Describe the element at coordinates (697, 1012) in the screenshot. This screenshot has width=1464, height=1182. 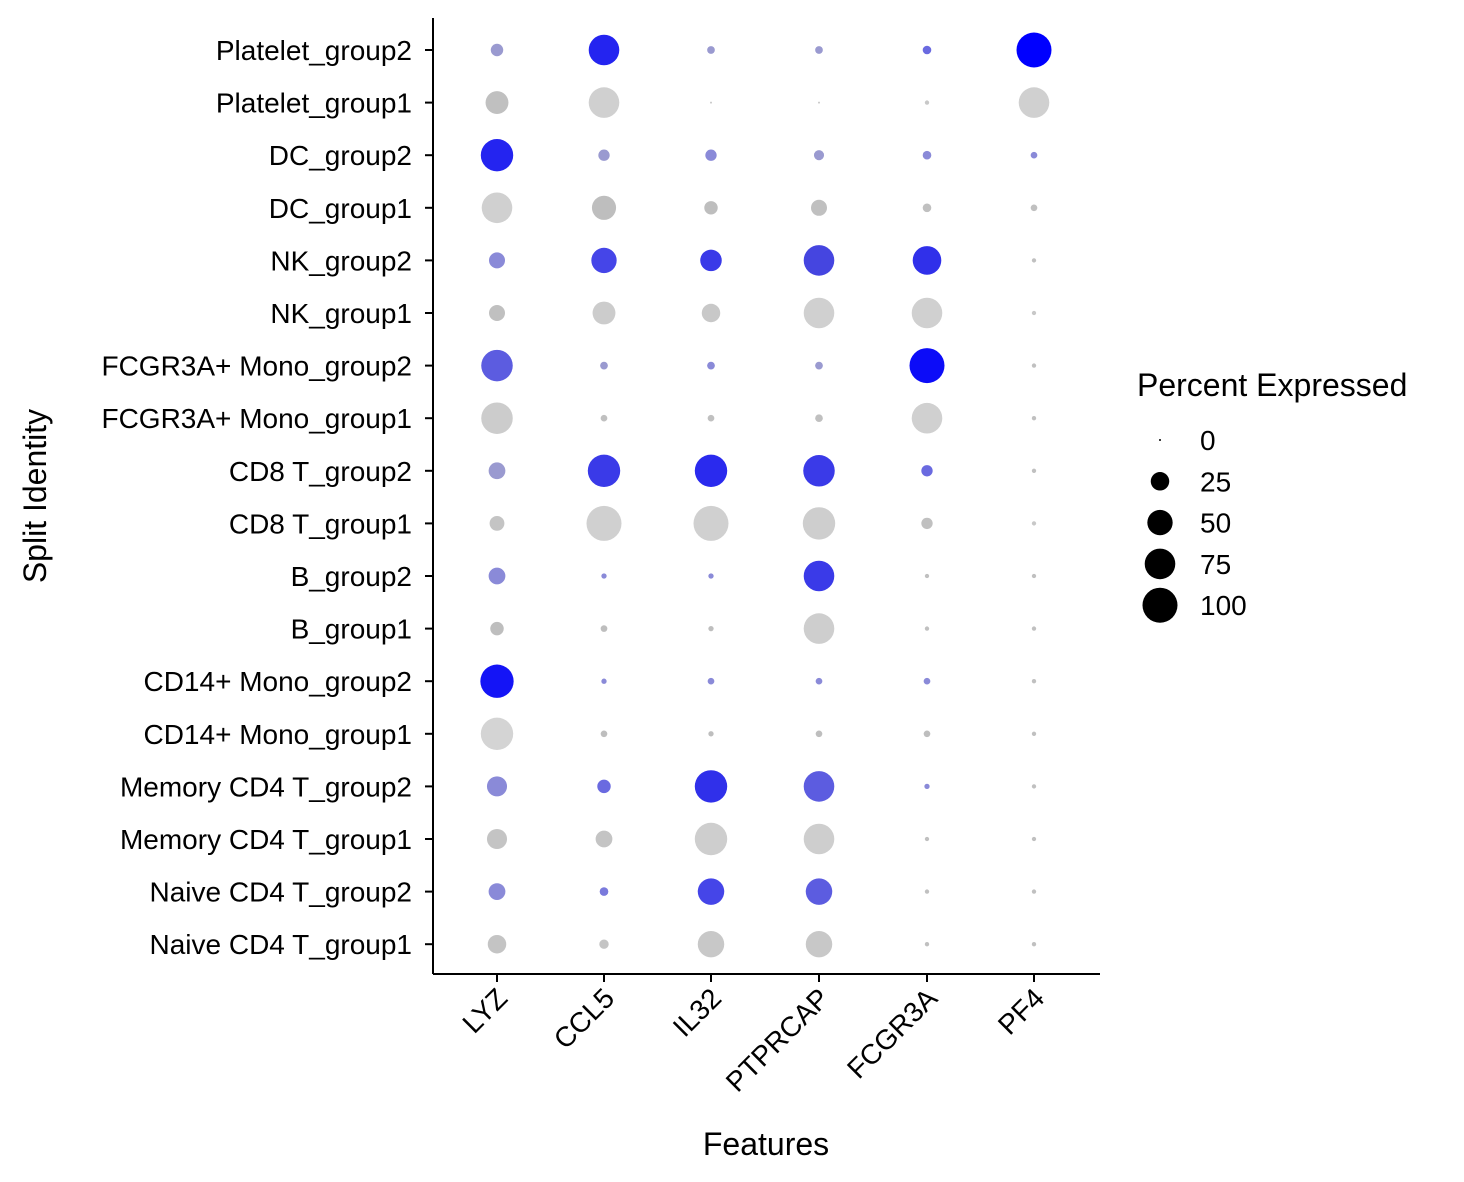
I see `x-tick-label: IL32` at that location.